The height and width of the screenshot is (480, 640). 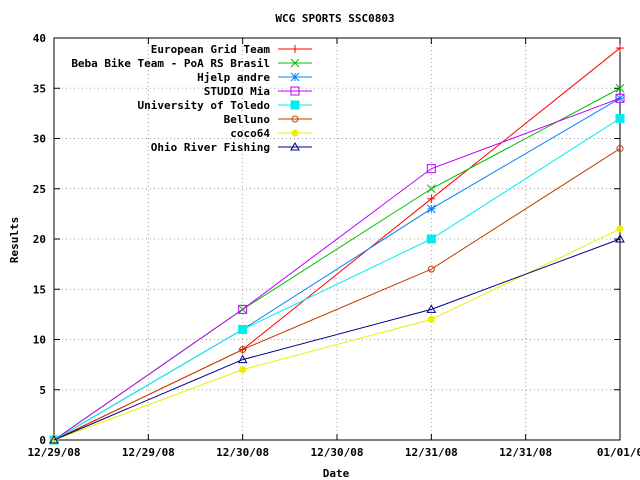 What do you see at coordinates (211, 49) in the screenshot?
I see `legend-label: European Grid Team` at bounding box center [211, 49].